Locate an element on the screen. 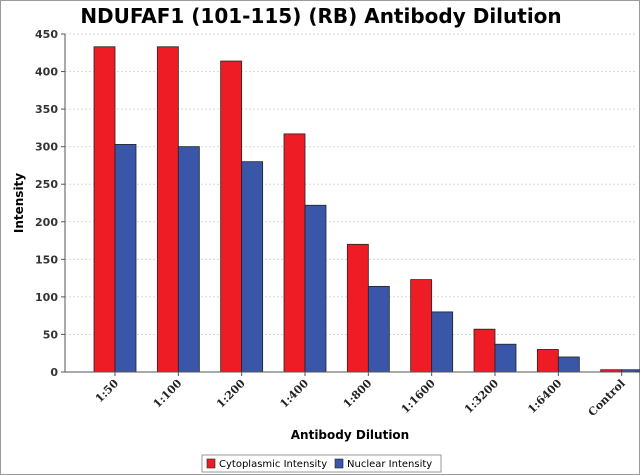  x-tick-label: 1:100 is located at coordinates (168, 394).